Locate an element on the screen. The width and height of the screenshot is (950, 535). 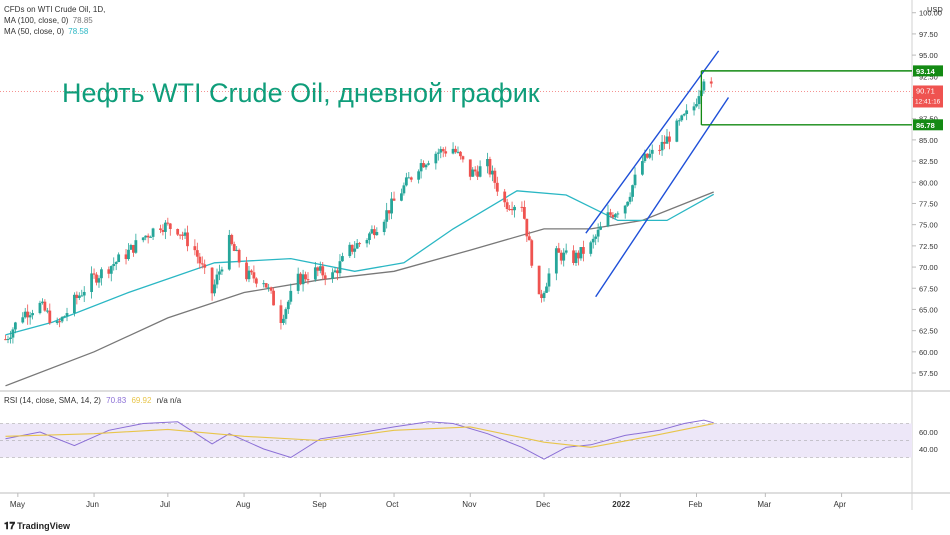
x-tick-label: Nov is located at coordinates (469, 504).